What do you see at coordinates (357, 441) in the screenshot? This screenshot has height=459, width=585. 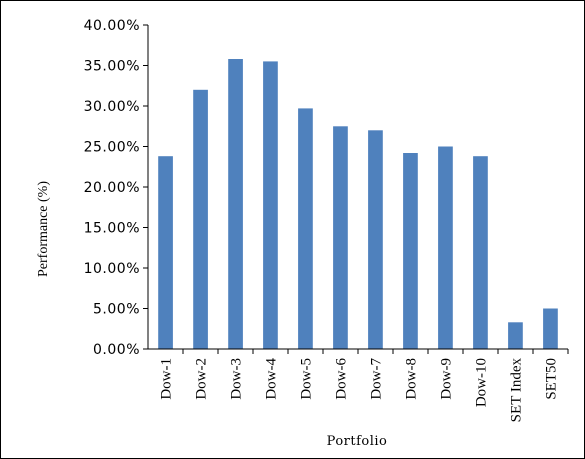 I see `x-axis-title: Portfolio` at bounding box center [357, 441].